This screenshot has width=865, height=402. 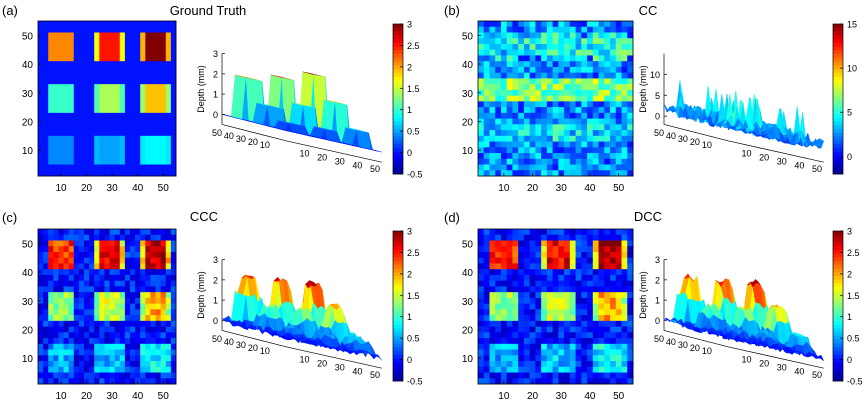 I want to click on y-tick-label: 10, so click(x=28, y=151).